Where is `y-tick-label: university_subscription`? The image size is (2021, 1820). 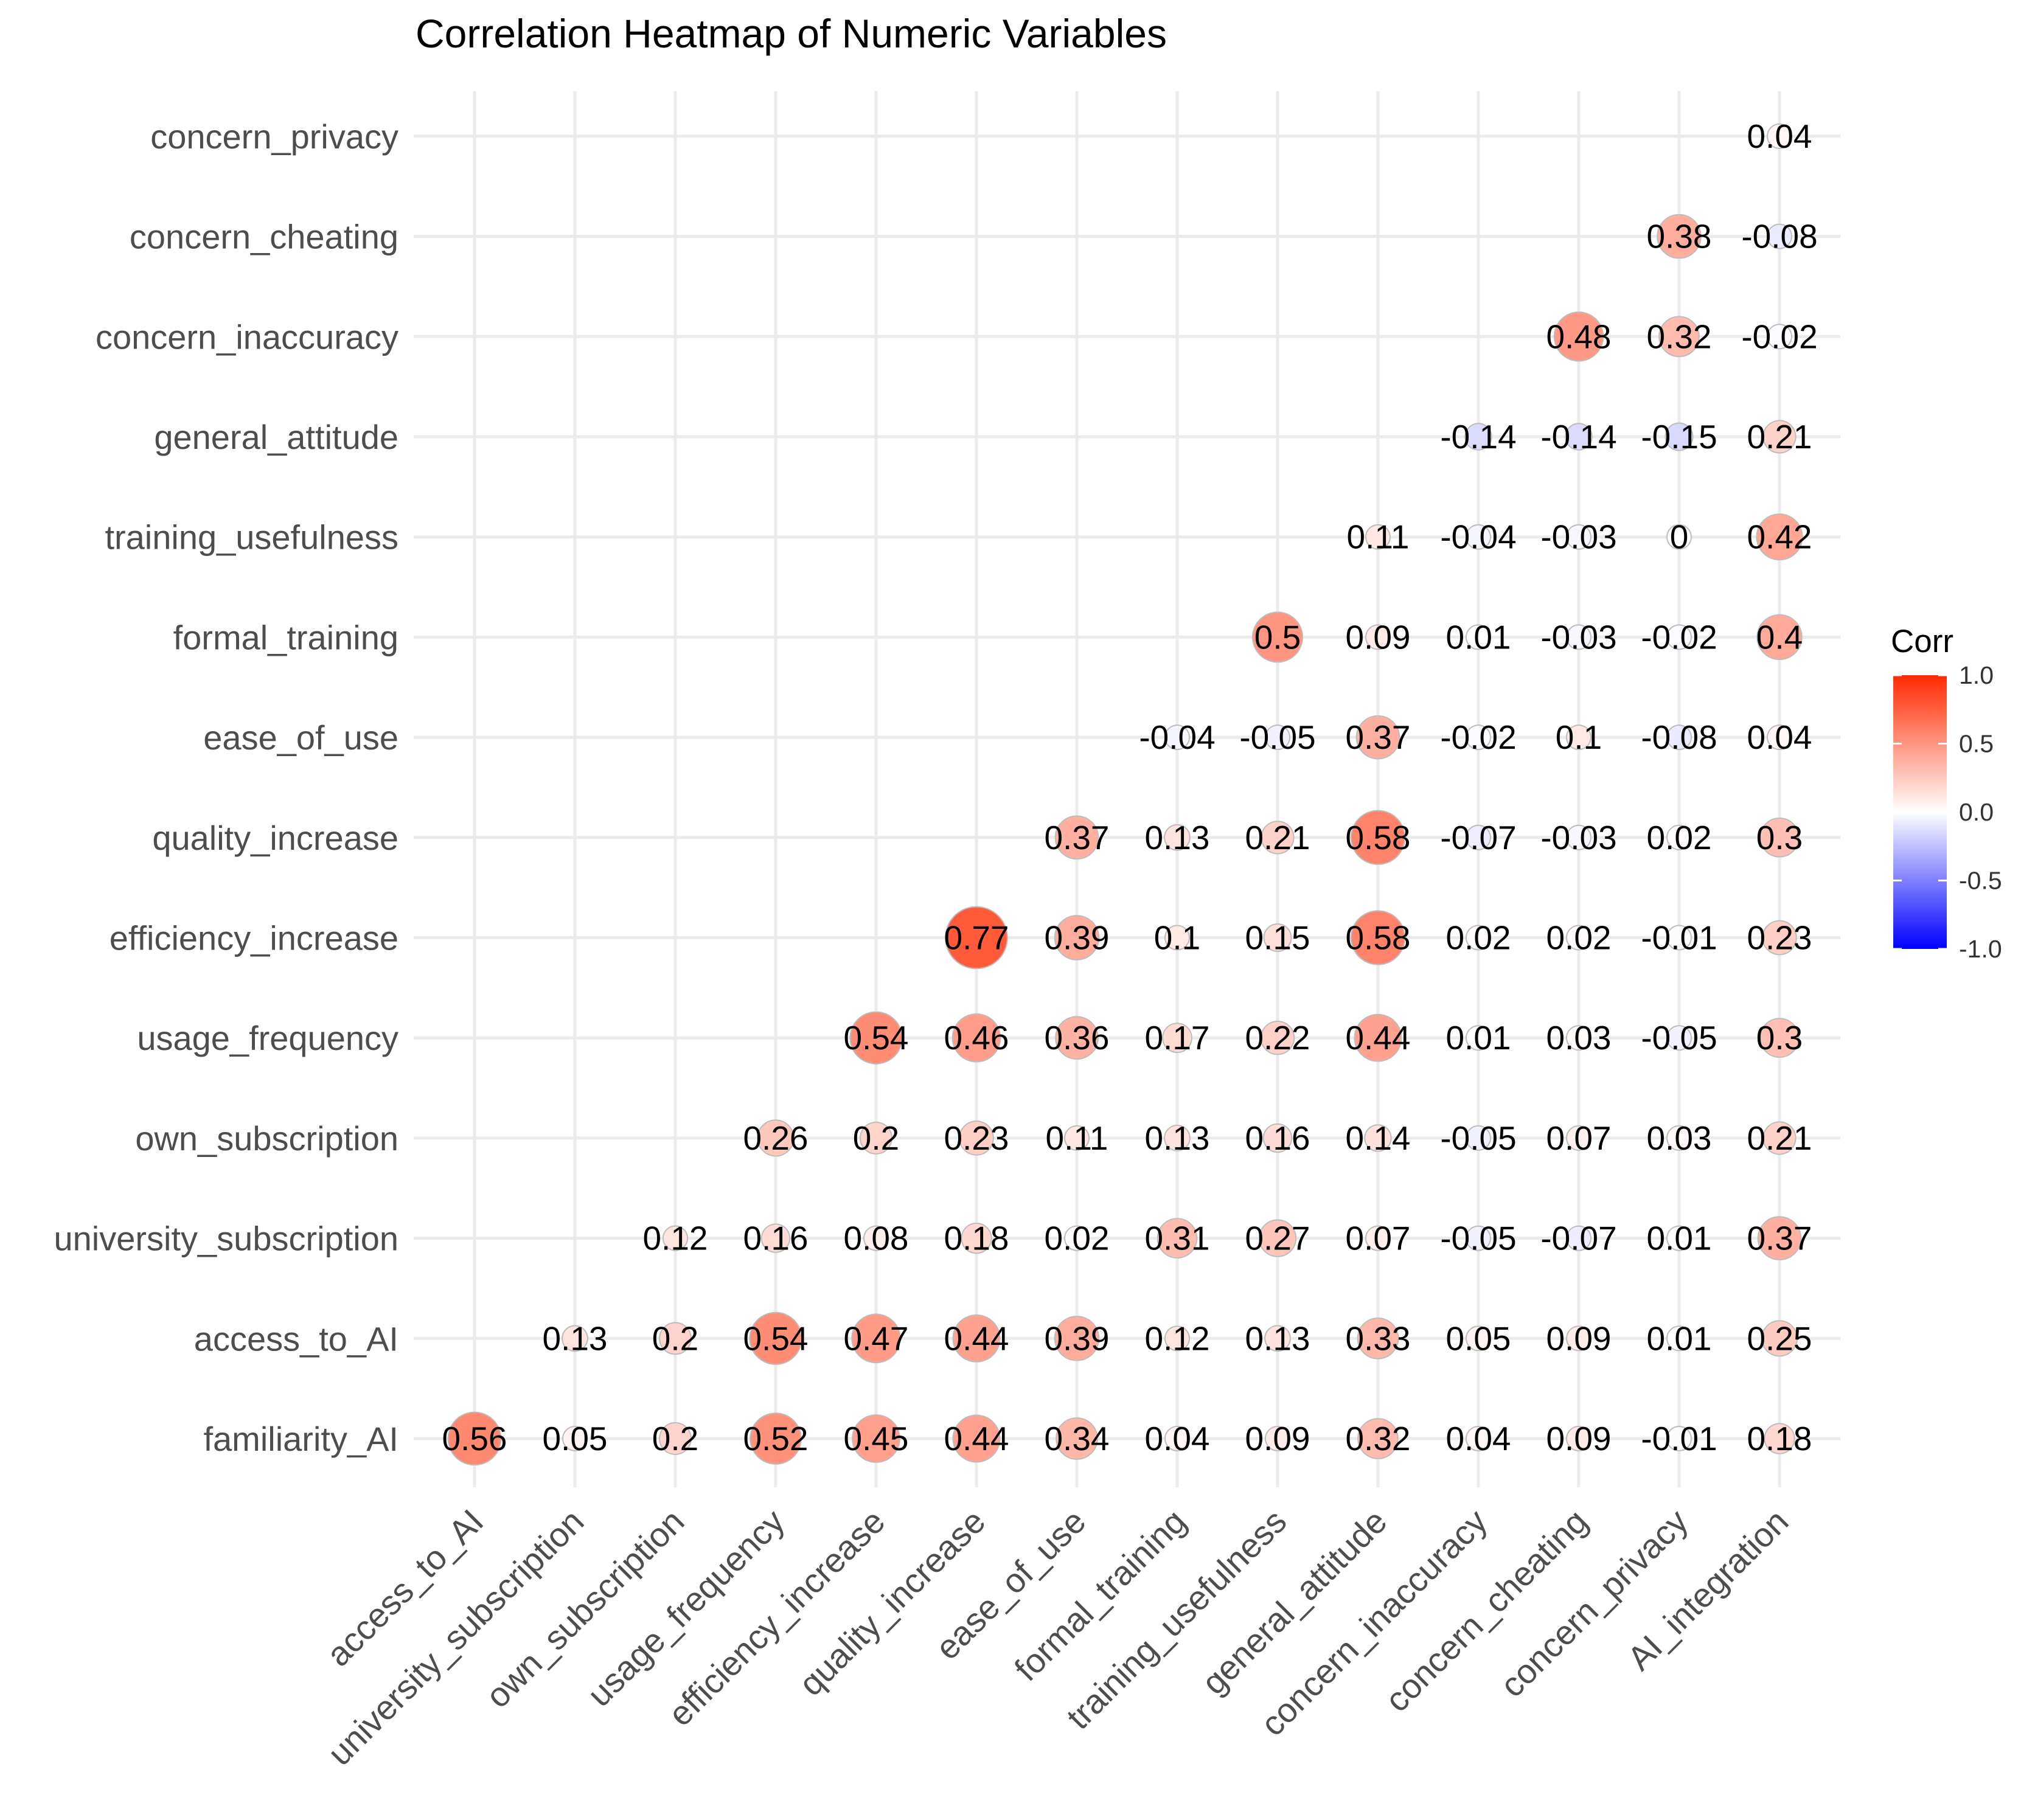
y-tick-label: university_subscription is located at coordinates (226, 1239).